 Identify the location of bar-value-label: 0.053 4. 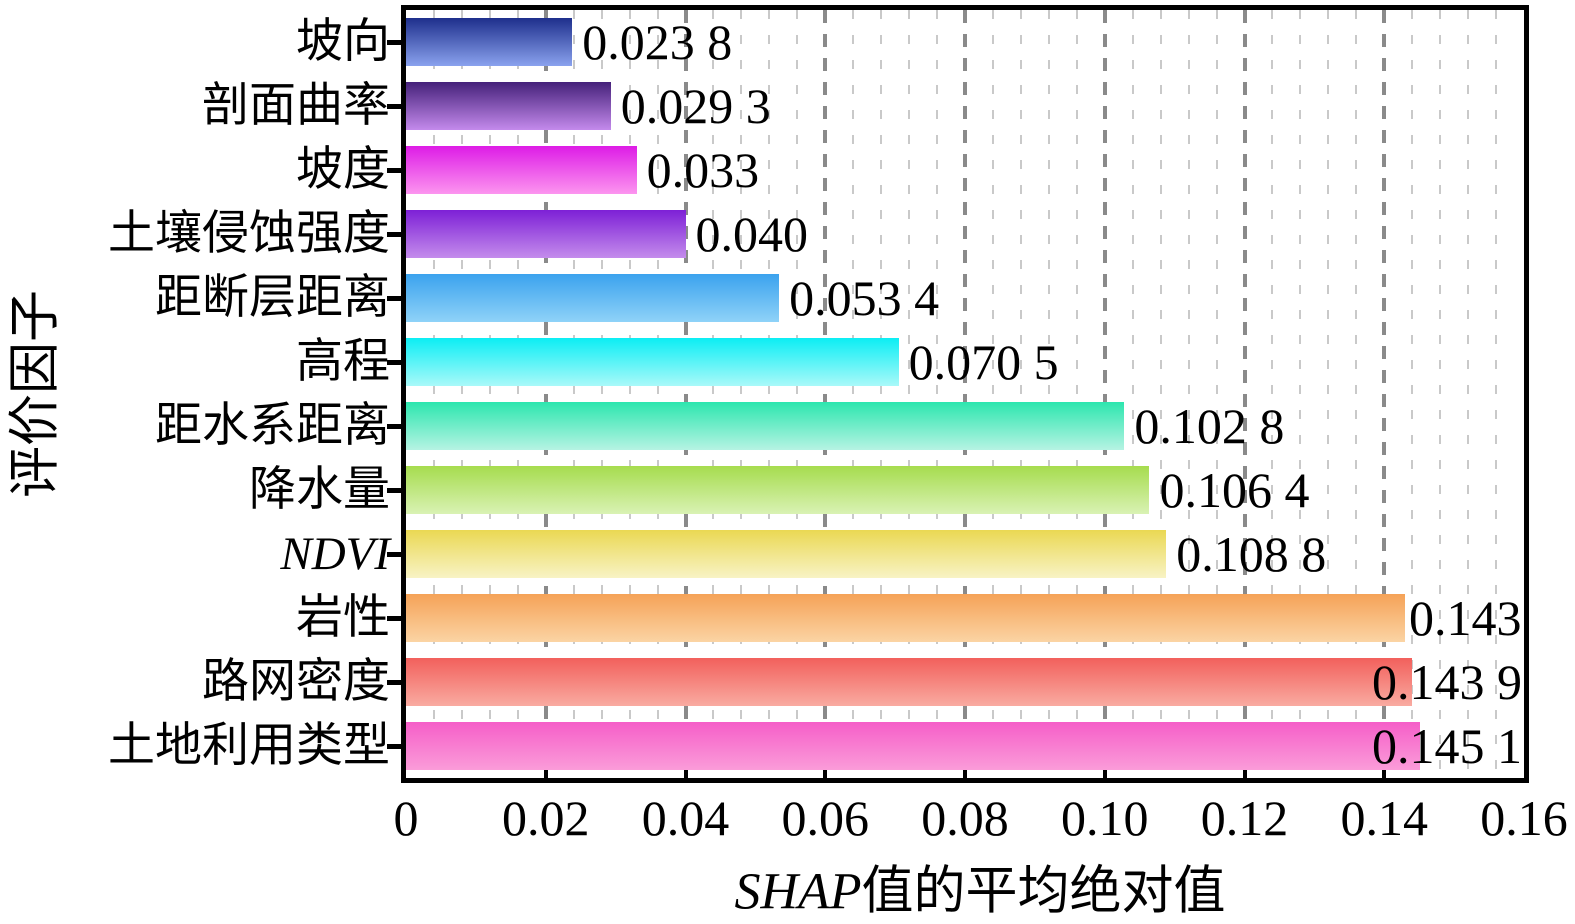
(864, 298).